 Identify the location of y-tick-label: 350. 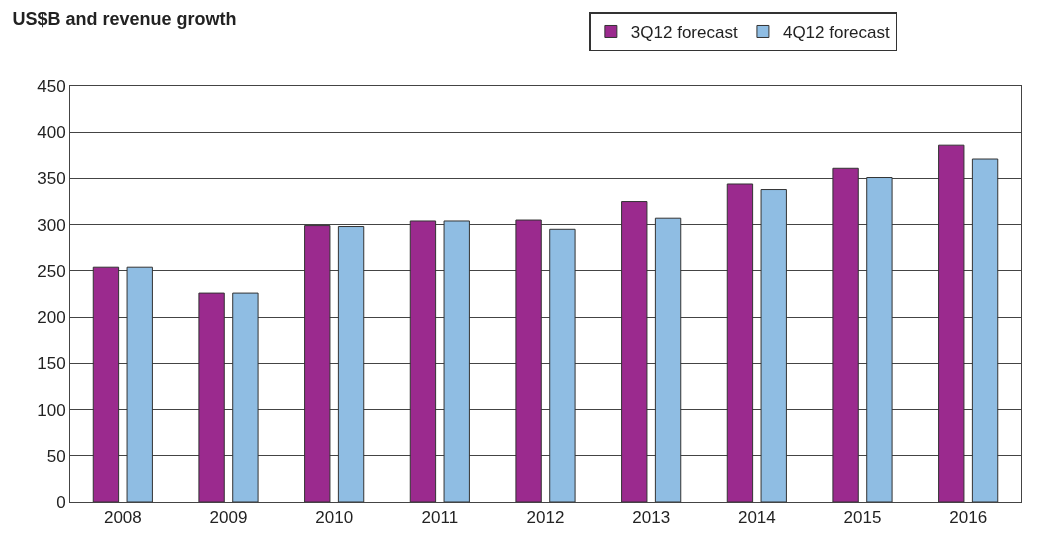
(51, 179).